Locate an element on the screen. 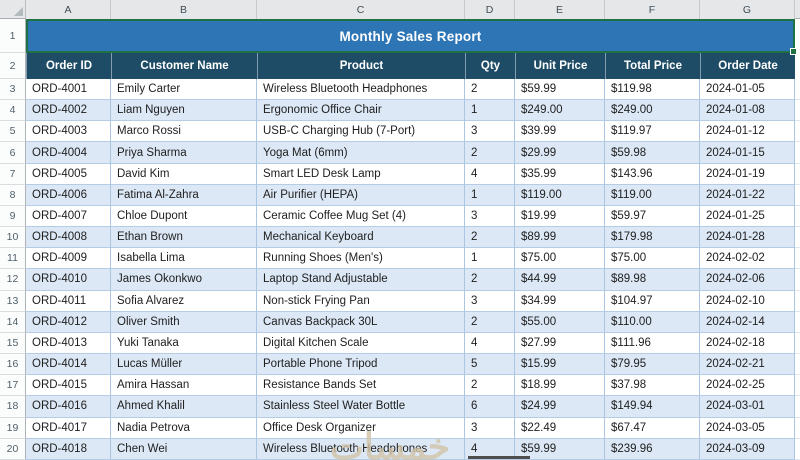  row-number: 10 is located at coordinates (13, 238).